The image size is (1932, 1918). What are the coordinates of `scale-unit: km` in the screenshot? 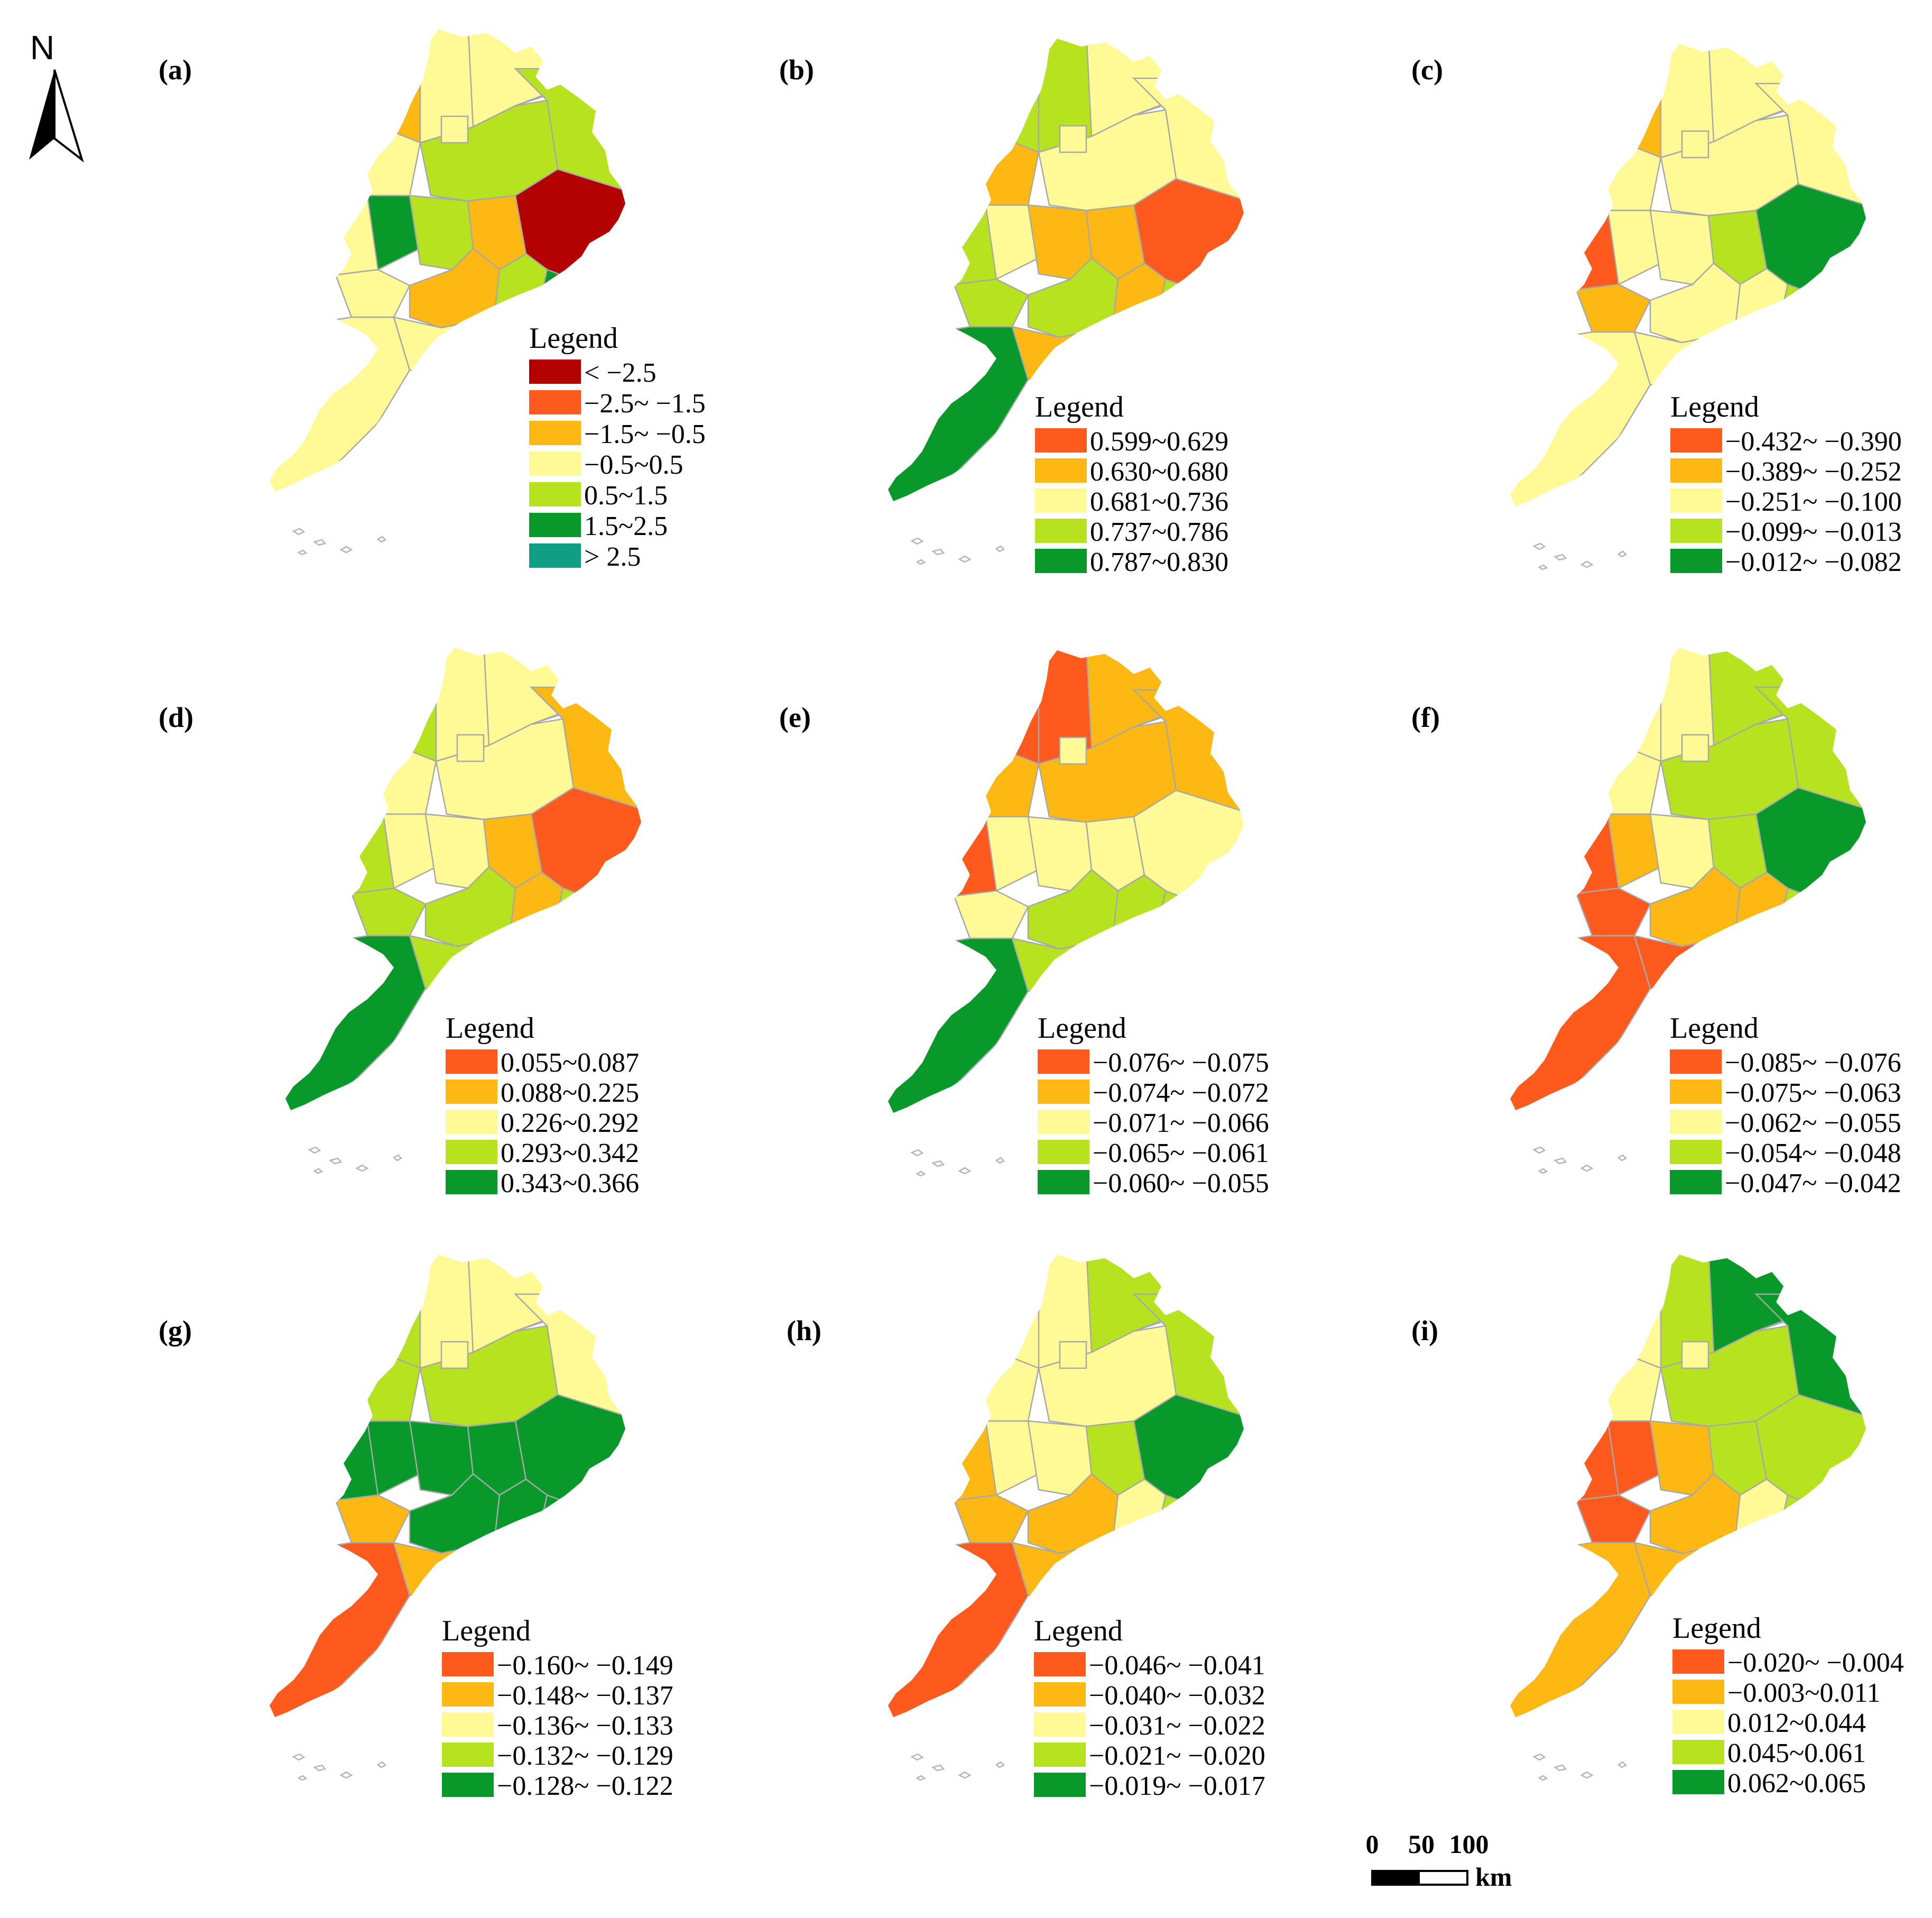 It's located at (1493, 1877).